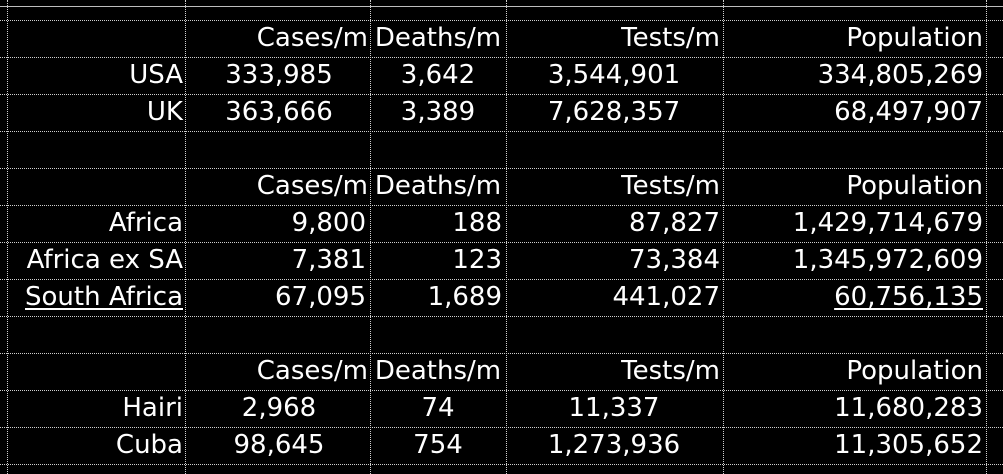 The width and height of the screenshot is (1003, 474). Describe the element at coordinates (666, 297) in the screenshot. I see `cell-tests: 441,027` at that location.